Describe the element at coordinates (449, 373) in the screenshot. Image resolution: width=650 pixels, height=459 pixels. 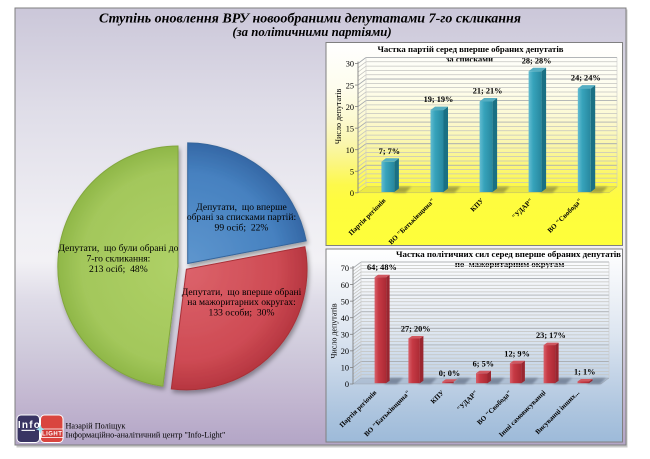
I see `svg-text: 0; 0%` at that location.